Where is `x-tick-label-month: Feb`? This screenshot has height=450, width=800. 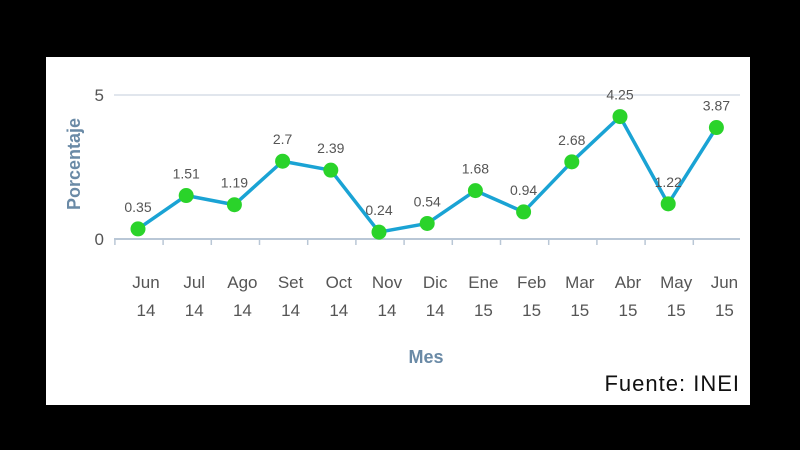 x-tick-label-month: Feb is located at coordinates (531, 282).